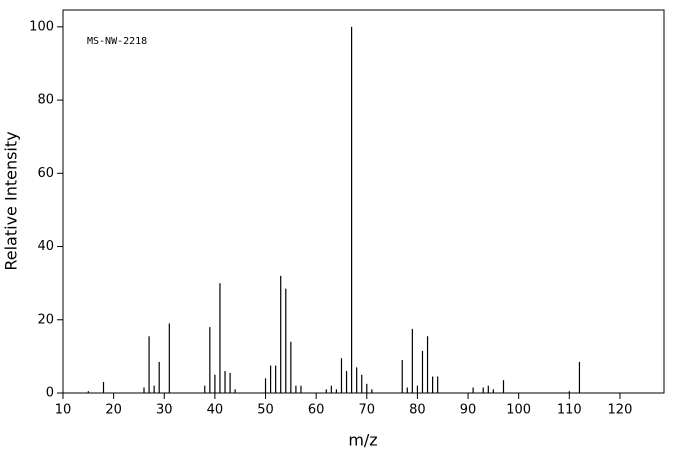  I want to click on x-tick-label: 60, so click(316, 410).